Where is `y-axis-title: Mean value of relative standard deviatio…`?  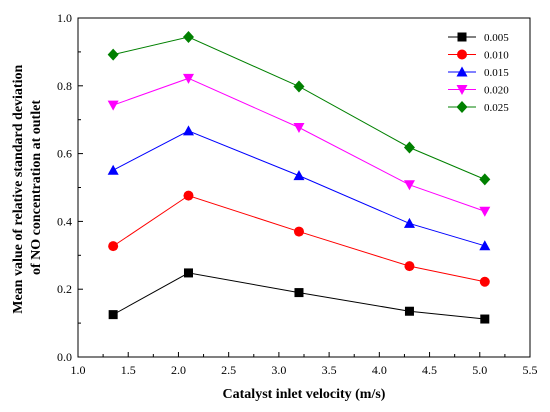
y-axis-title: Mean value of relative standard deviatio… is located at coordinates (27, 187).